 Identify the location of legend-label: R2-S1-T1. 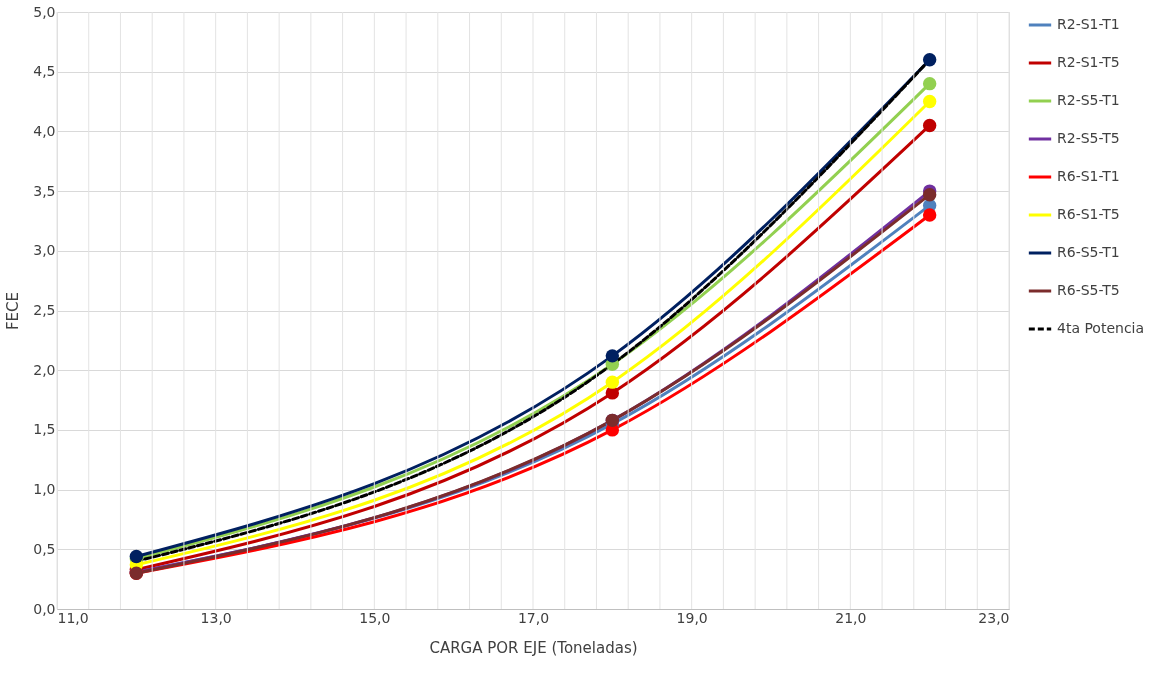
(1088, 24).